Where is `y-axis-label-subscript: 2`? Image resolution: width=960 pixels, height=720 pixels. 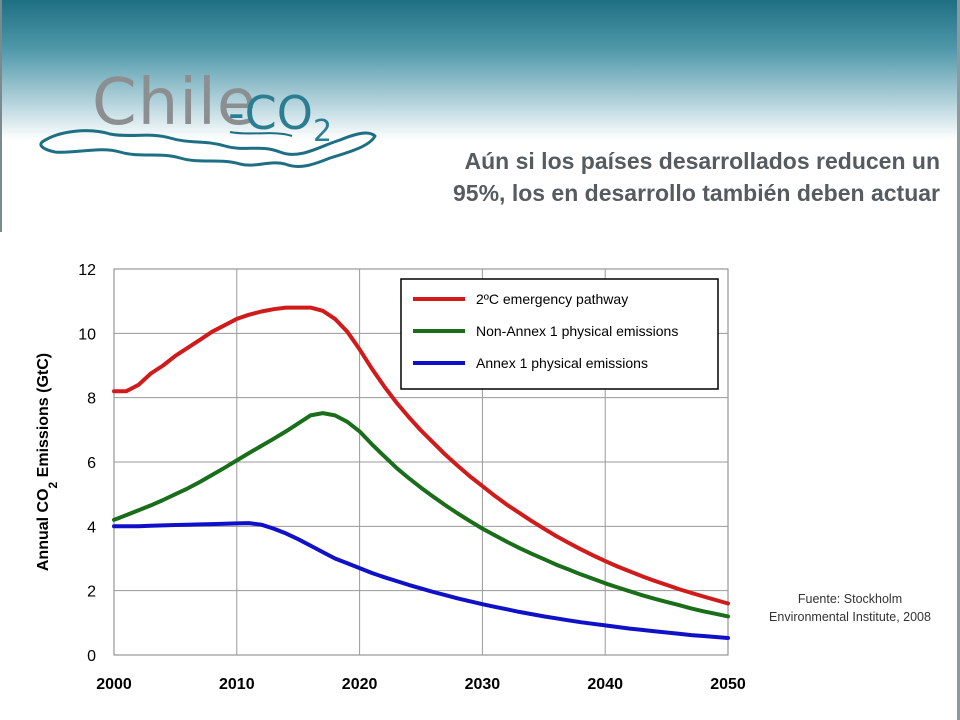 y-axis-label-subscript: 2 is located at coordinates (53, 484).